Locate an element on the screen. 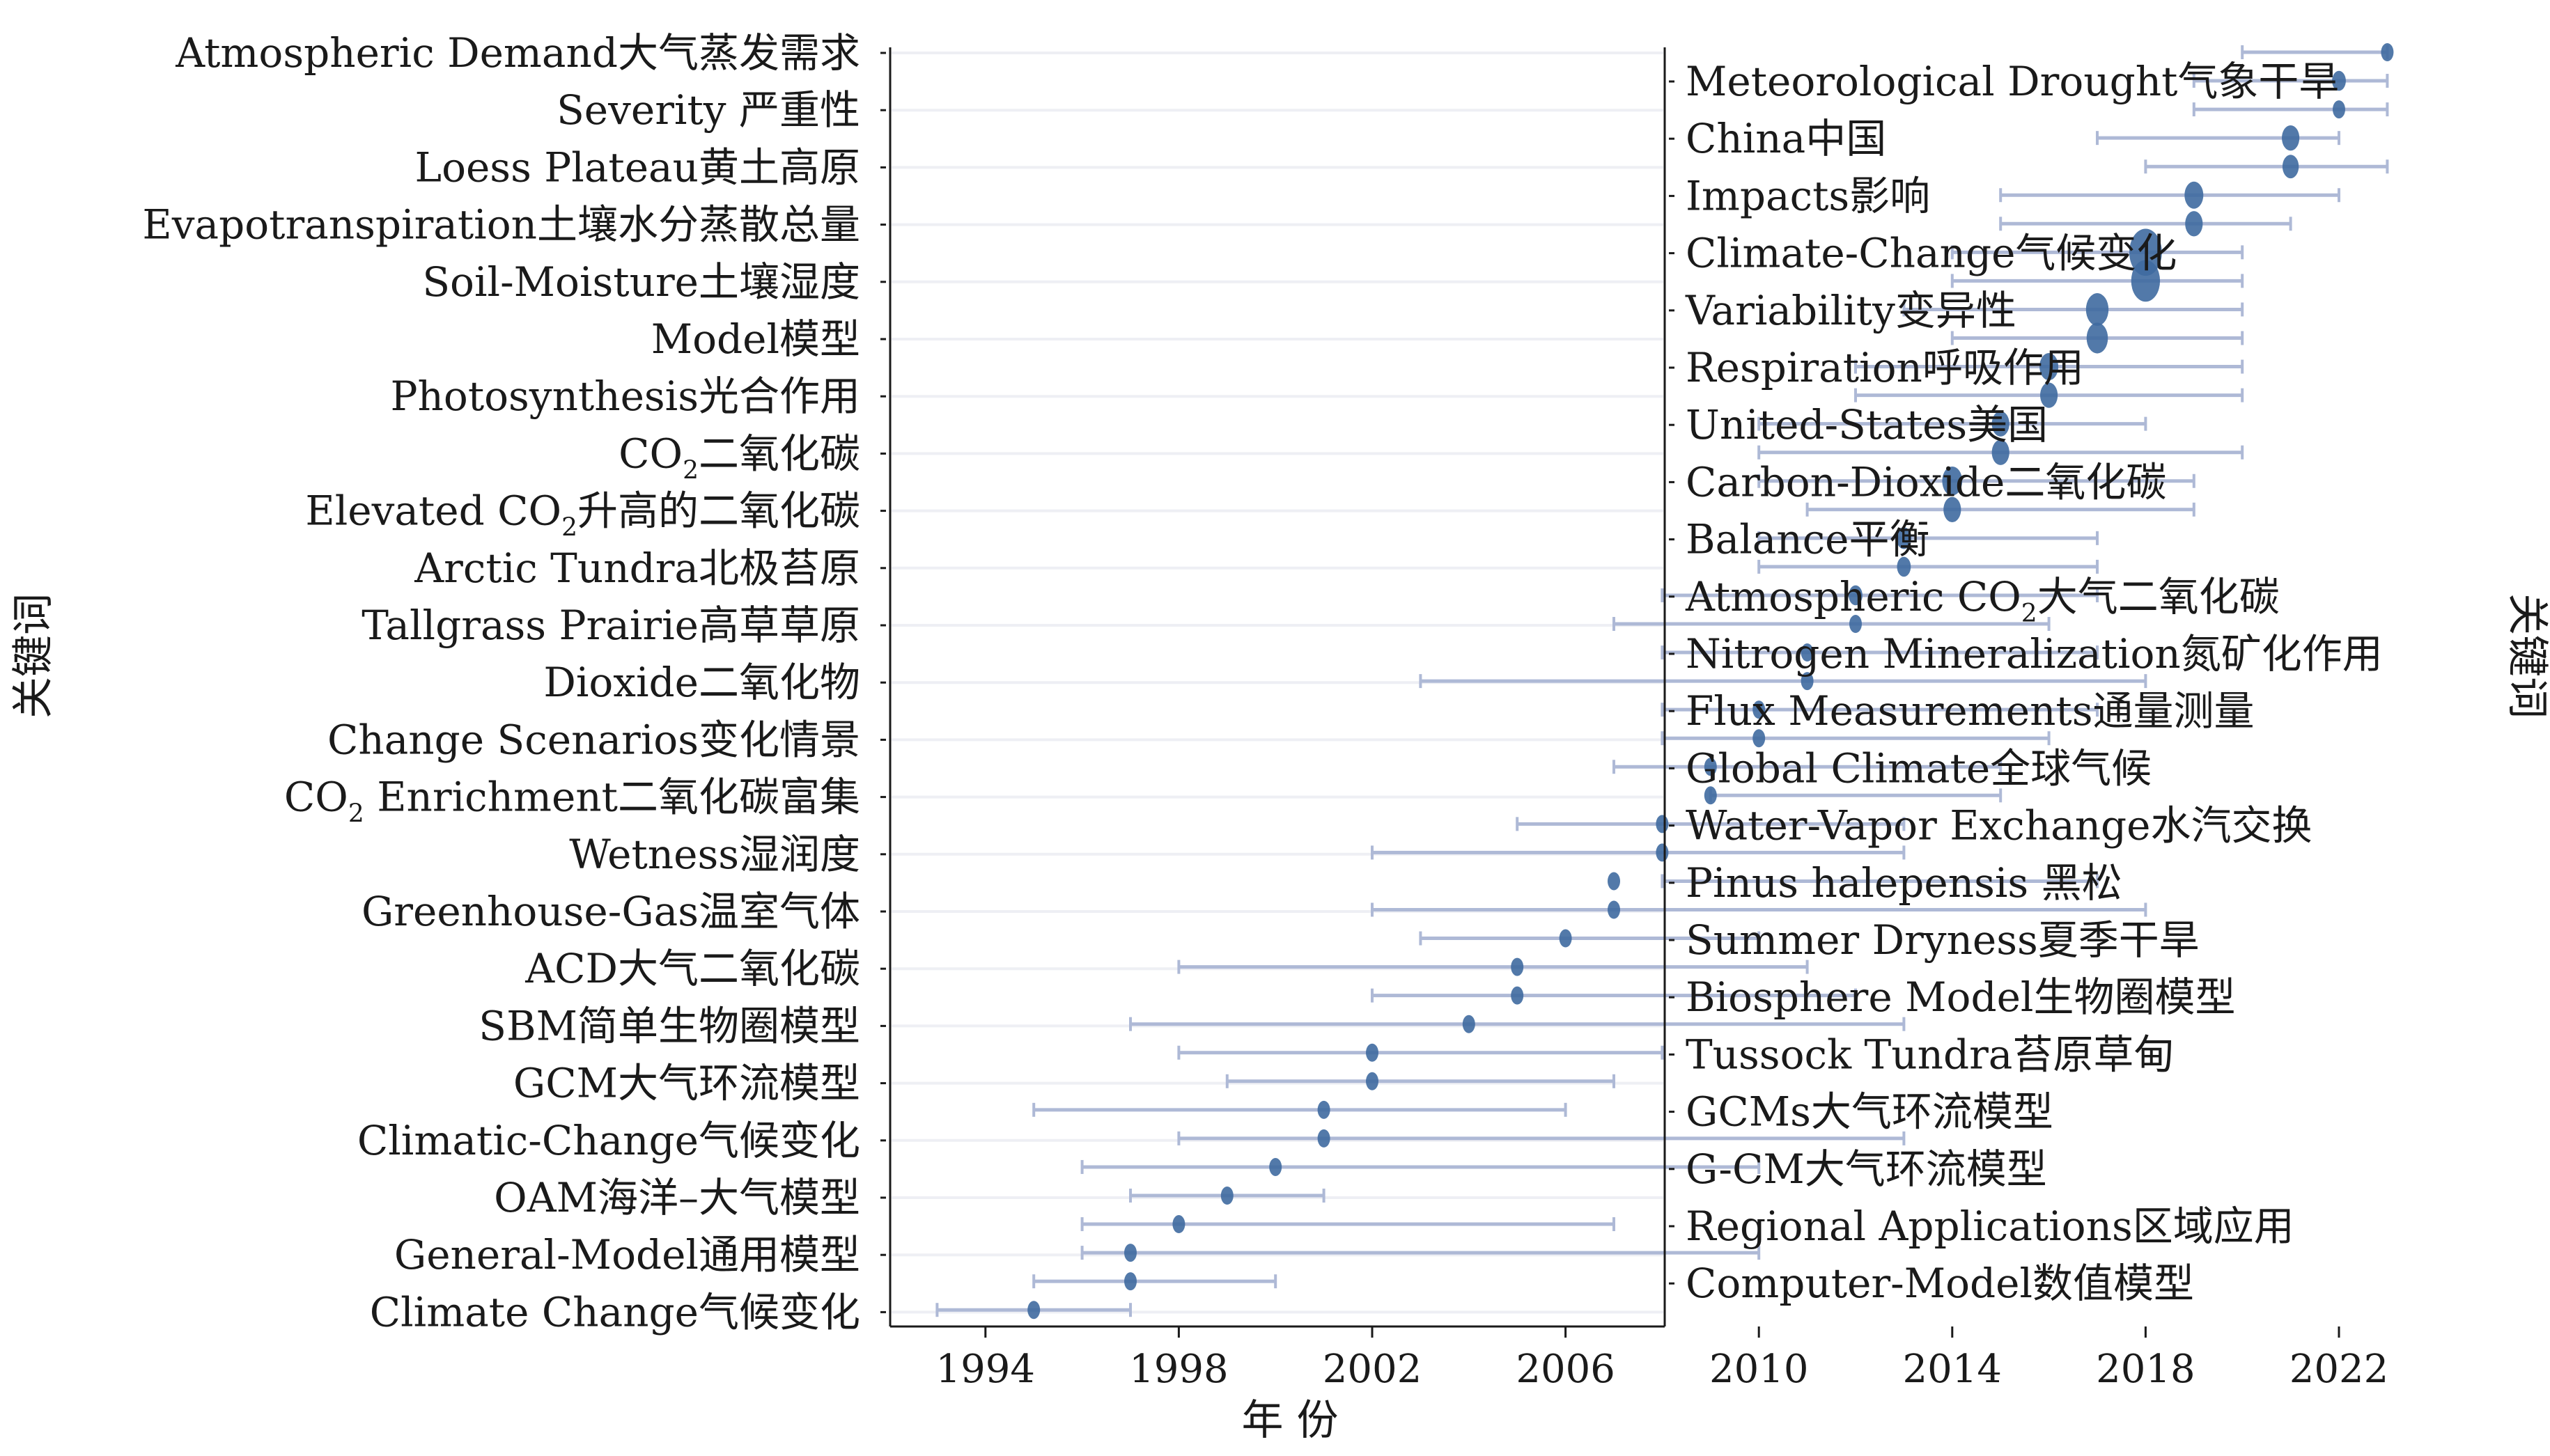 The height and width of the screenshot is (1456, 2550). left-keyword-label: Tallgrass Prairie高草草原 is located at coordinates (610, 625).